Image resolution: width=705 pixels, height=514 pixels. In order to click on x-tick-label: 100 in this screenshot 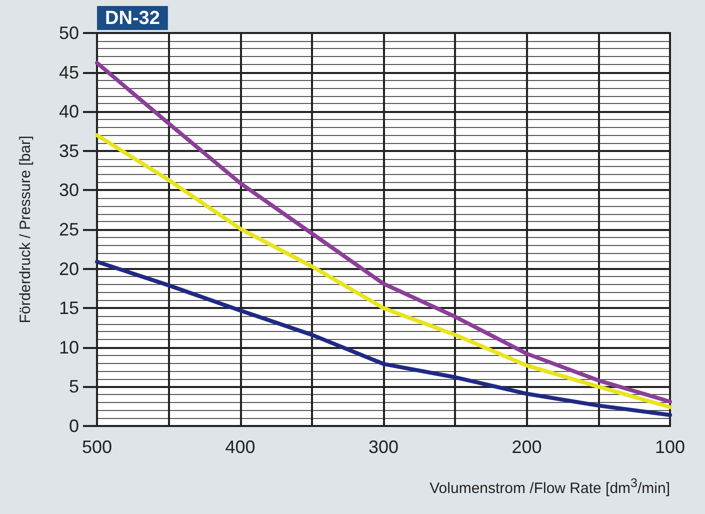, I will do `click(670, 447)`.